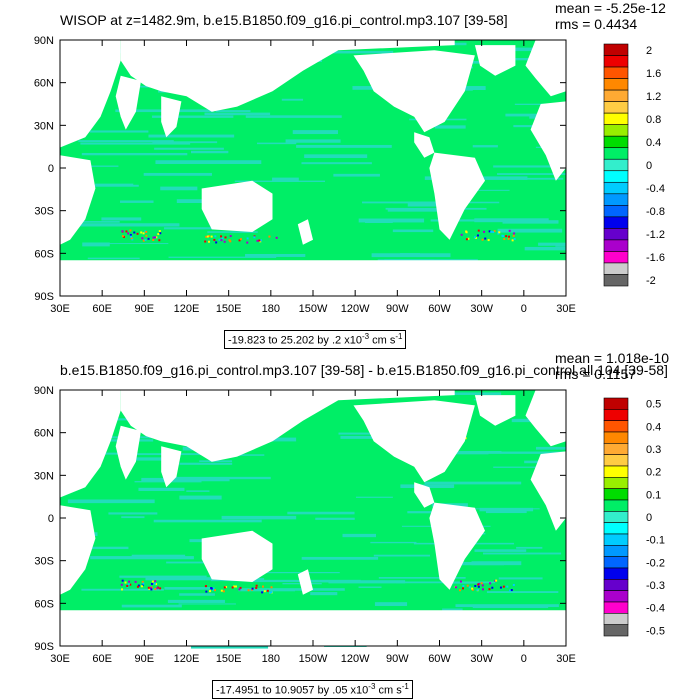  Describe the element at coordinates (655, 631) in the screenshot. I see `panel2-colorbar-label: -0.5` at that location.